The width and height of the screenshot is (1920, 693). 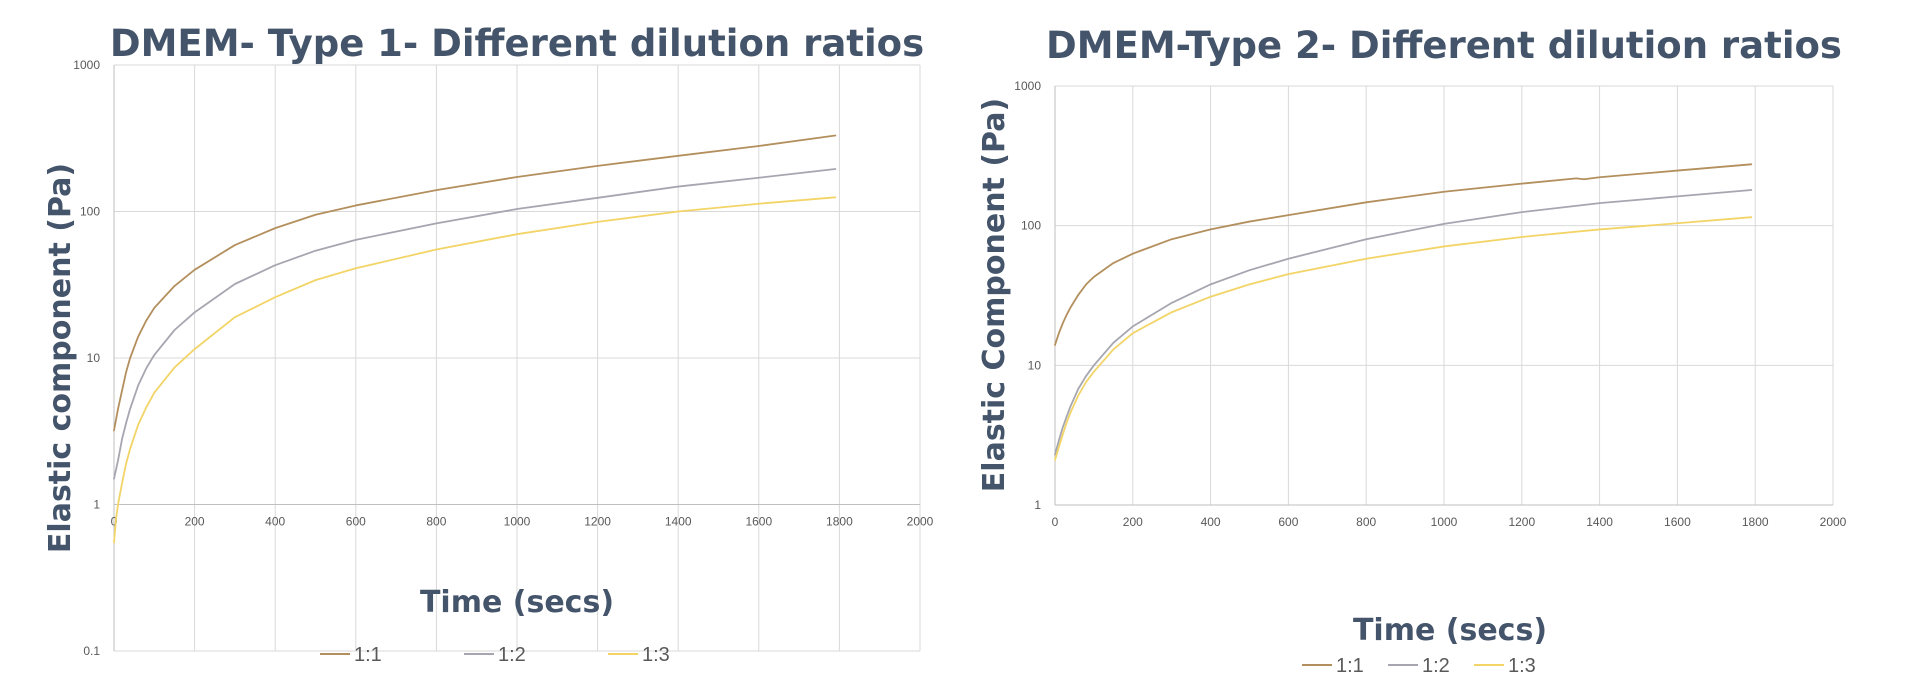 What do you see at coordinates (60, 358) in the screenshot?
I see `y-axis-title: Elastic component (Pa)` at bounding box center [60, 358].